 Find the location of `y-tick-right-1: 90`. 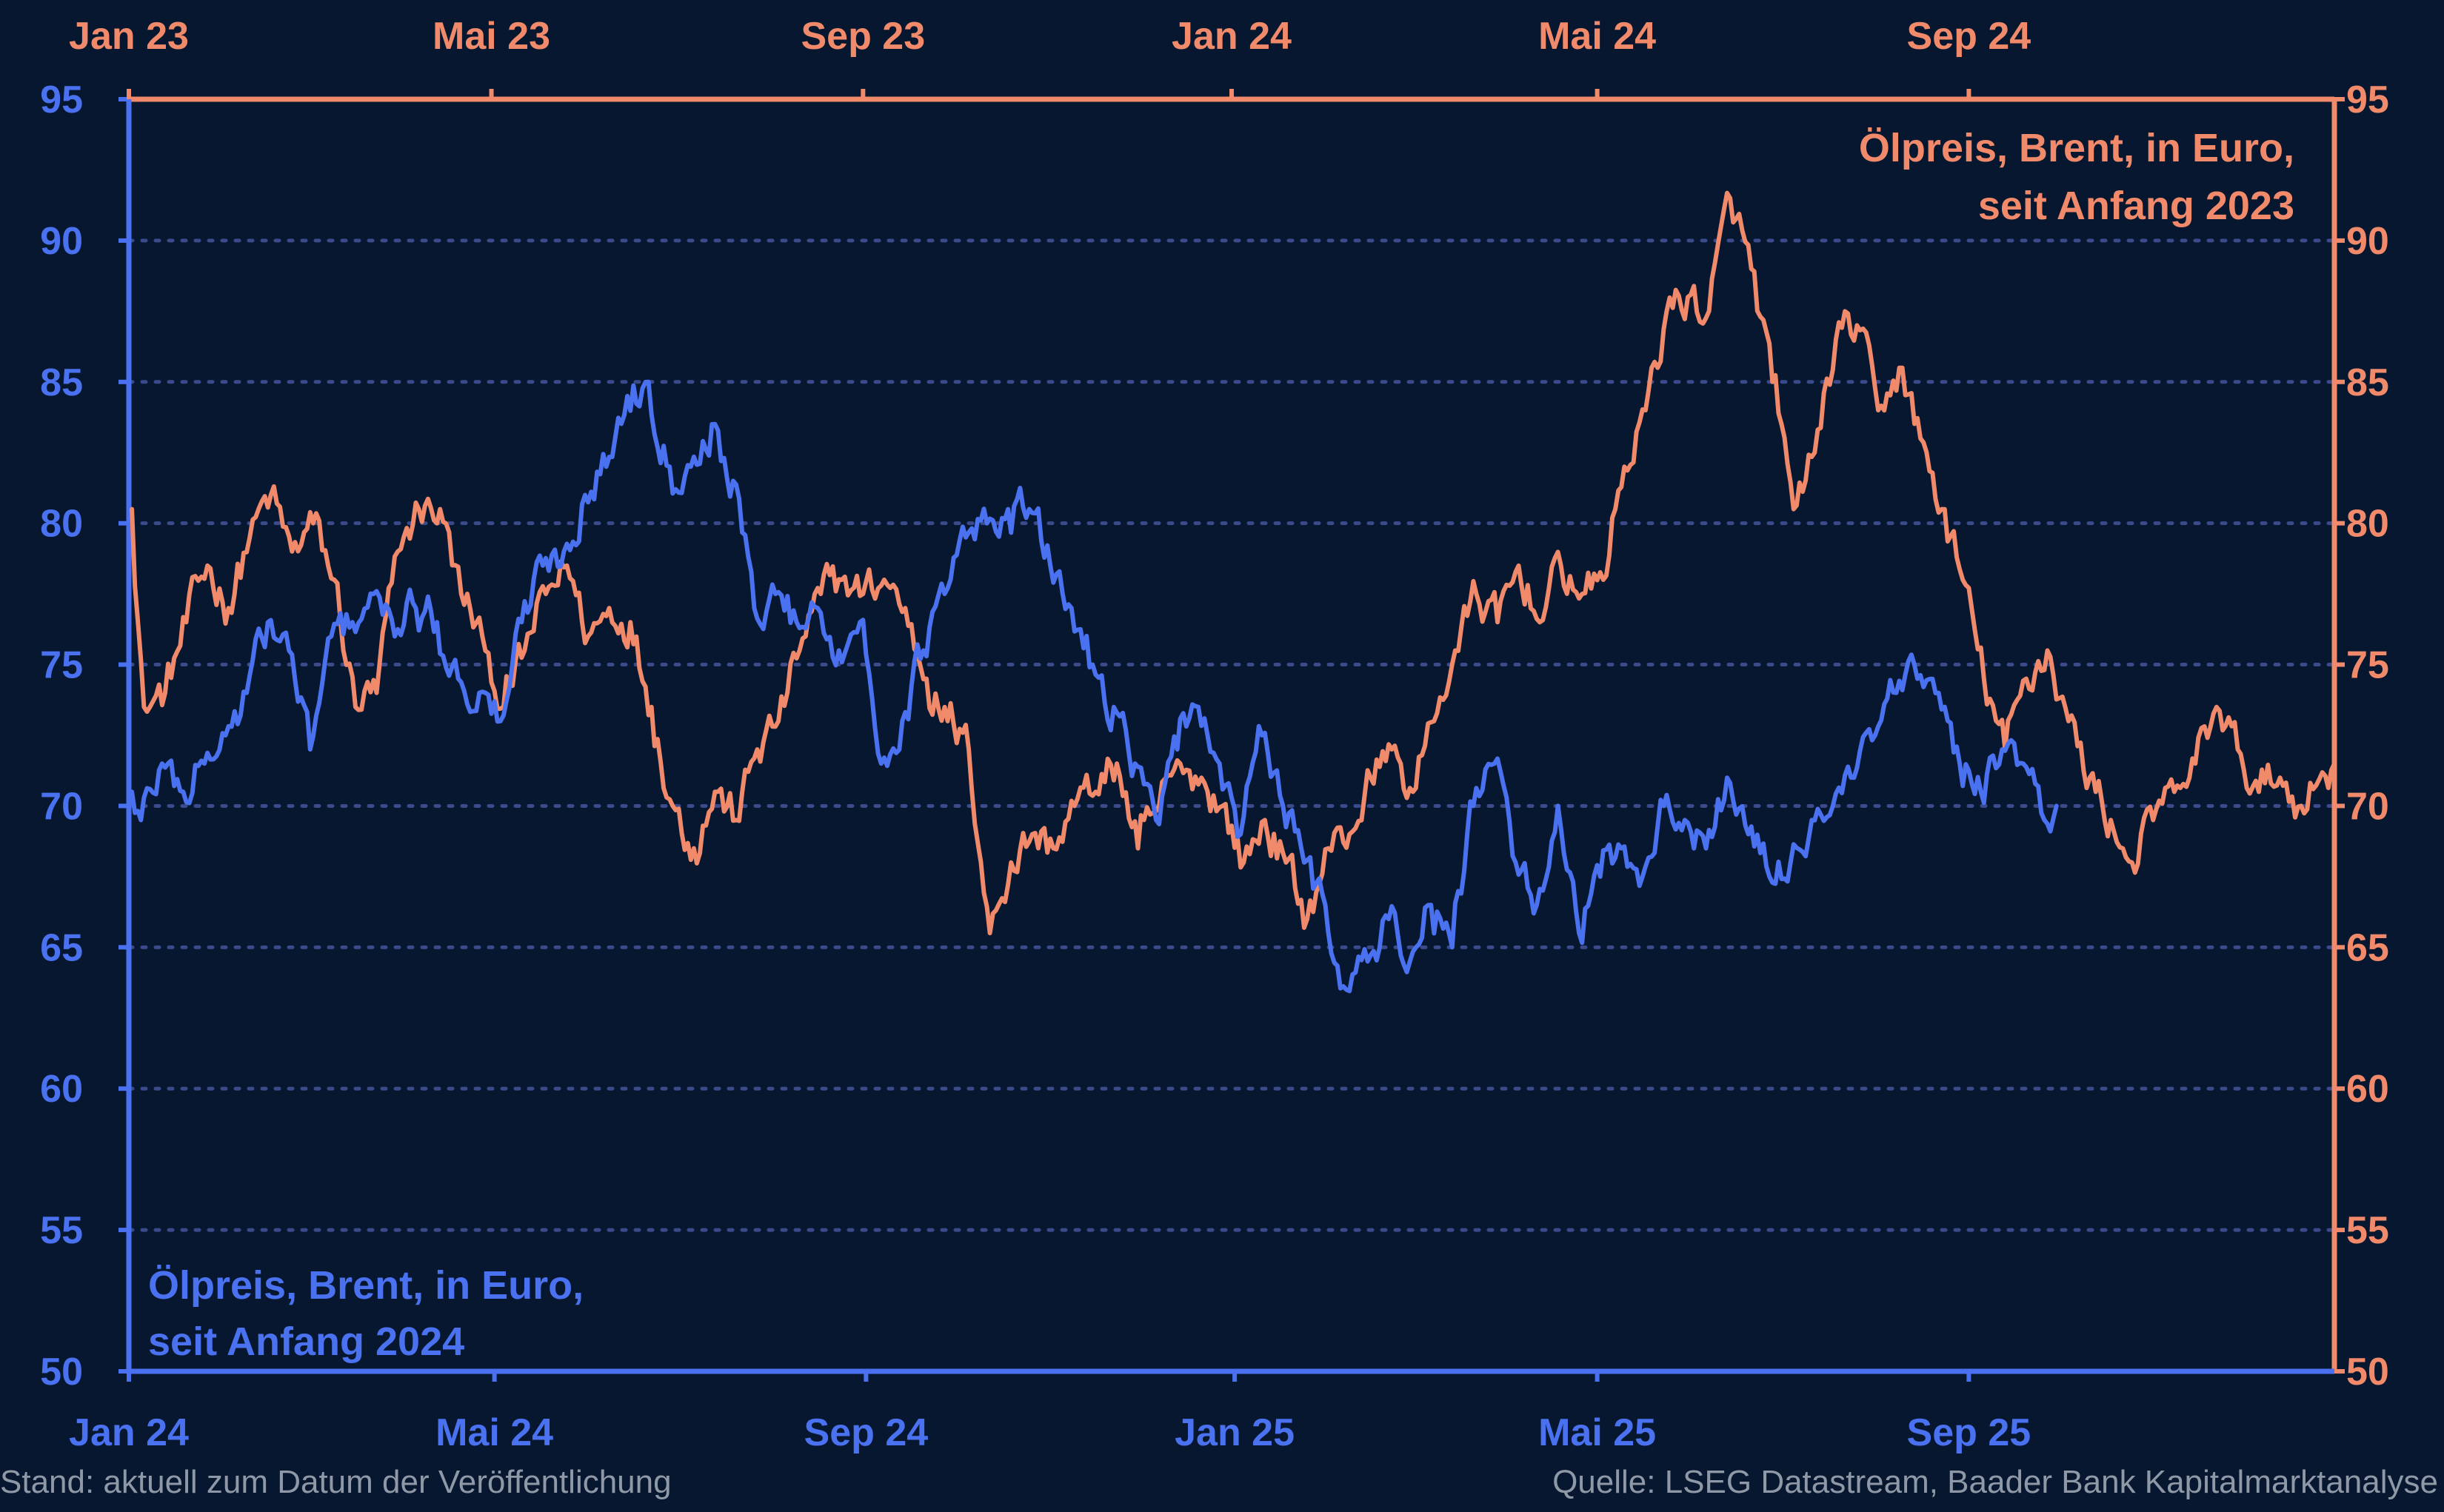

y-tick-right-1: 90 is located at coordinates (2367, 241).